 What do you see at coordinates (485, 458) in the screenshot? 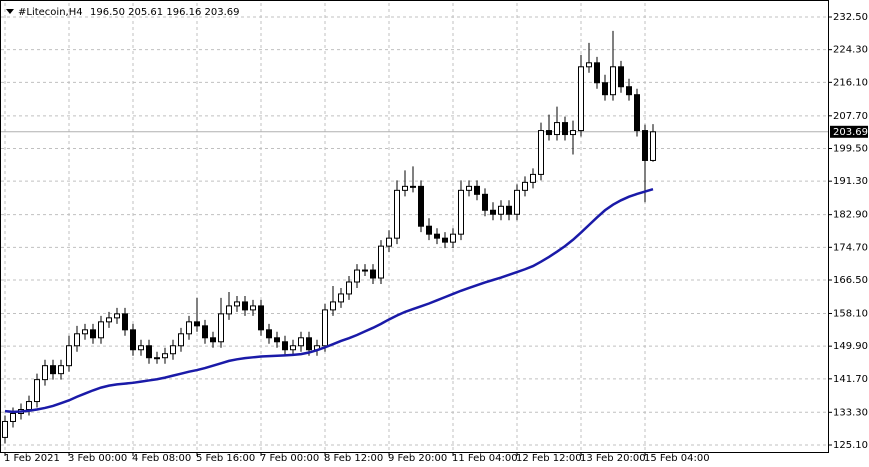
I see `x-tick-label: 11 Feb 04:00` at bounding box center [485, 458].